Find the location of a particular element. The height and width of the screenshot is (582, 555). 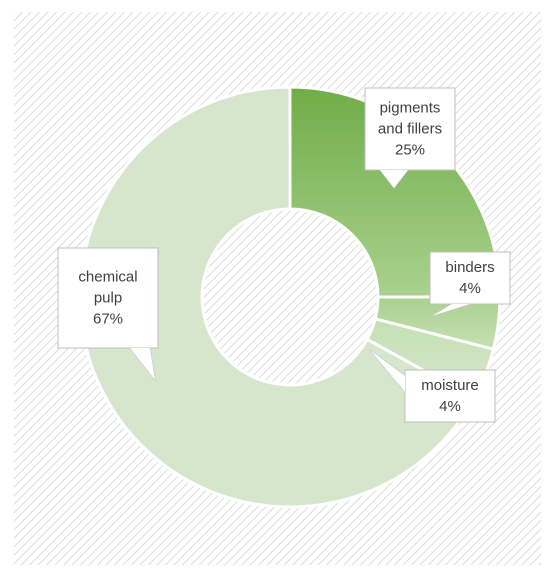

data-label-line: pulp is located at coordinates (108, 298).